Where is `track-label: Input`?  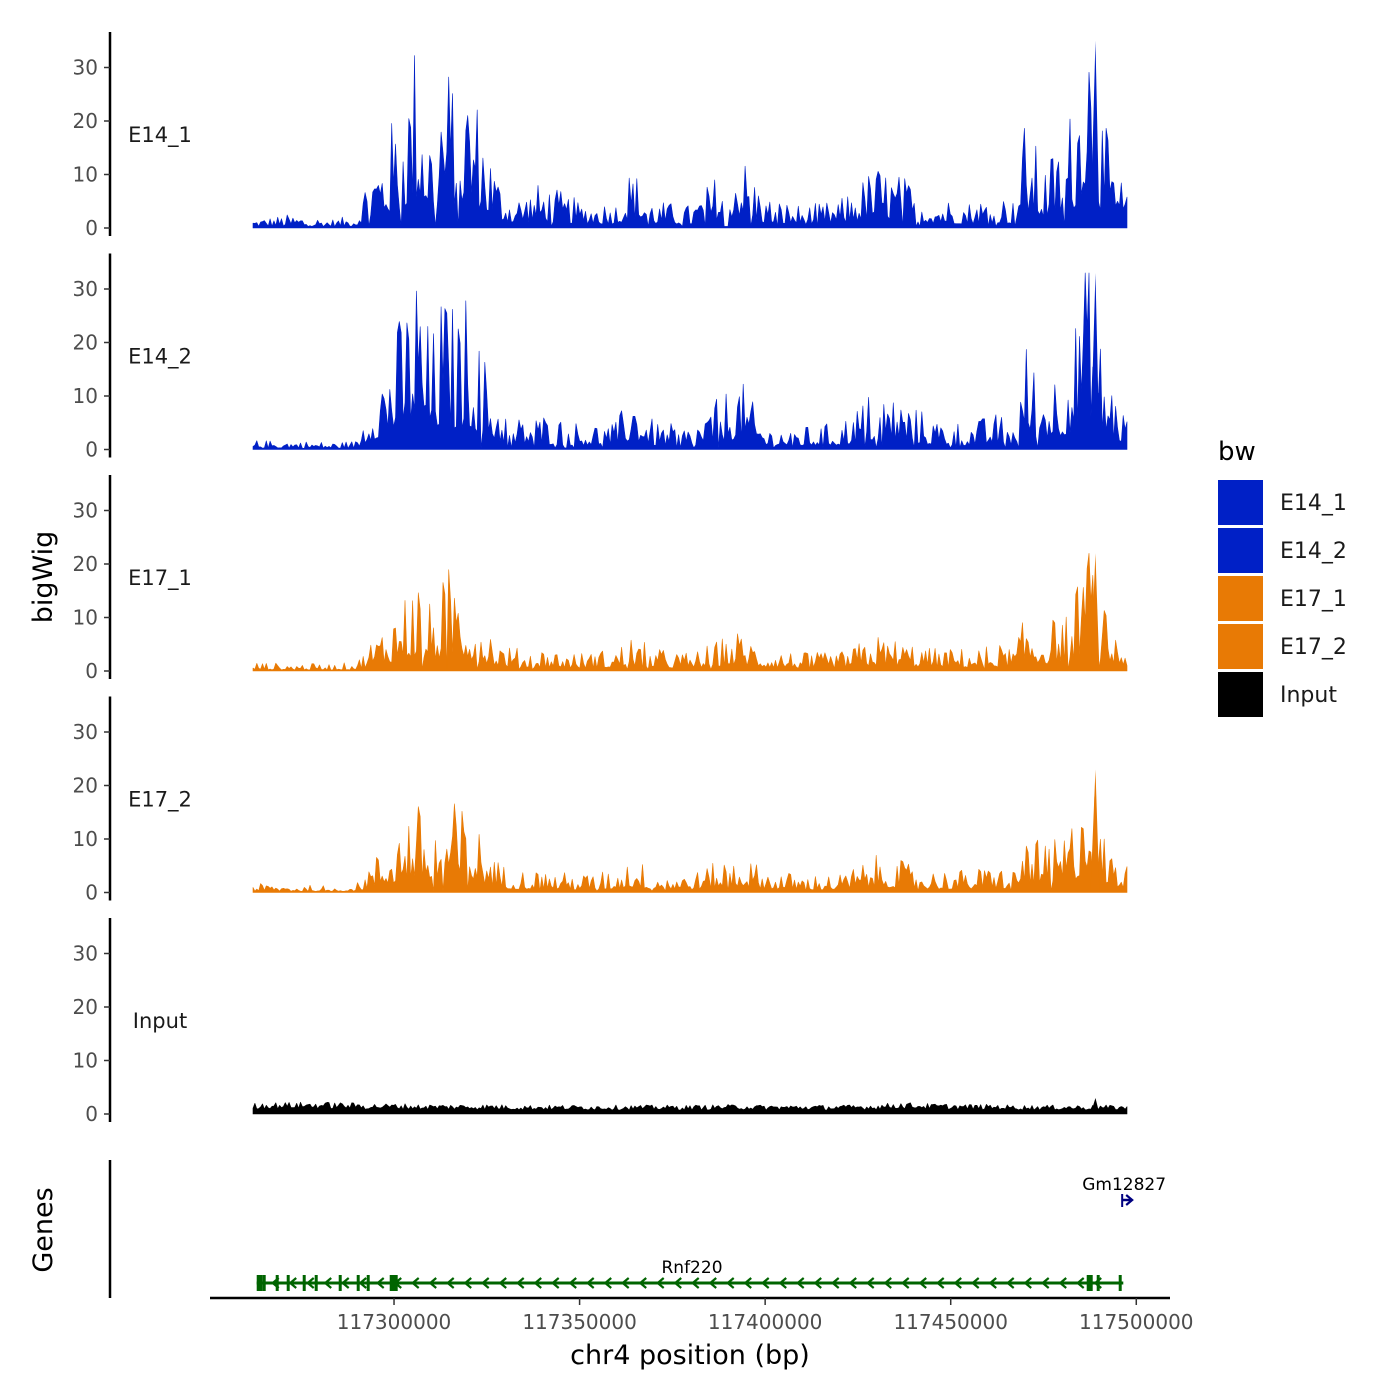
track-label: Input is located at coordinates (160, 1021).